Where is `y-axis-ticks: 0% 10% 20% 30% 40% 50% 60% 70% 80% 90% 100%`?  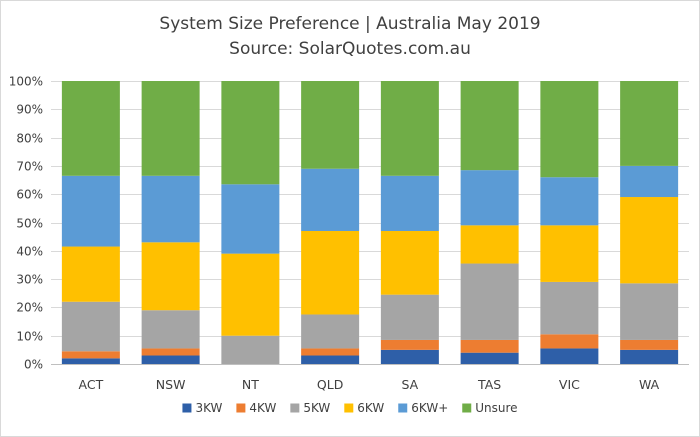 y-axis-ticks: 0% 10% 20% 30% 40% 50% 60% 70% 80% 90% 100% is located at coordinates (26, 223).